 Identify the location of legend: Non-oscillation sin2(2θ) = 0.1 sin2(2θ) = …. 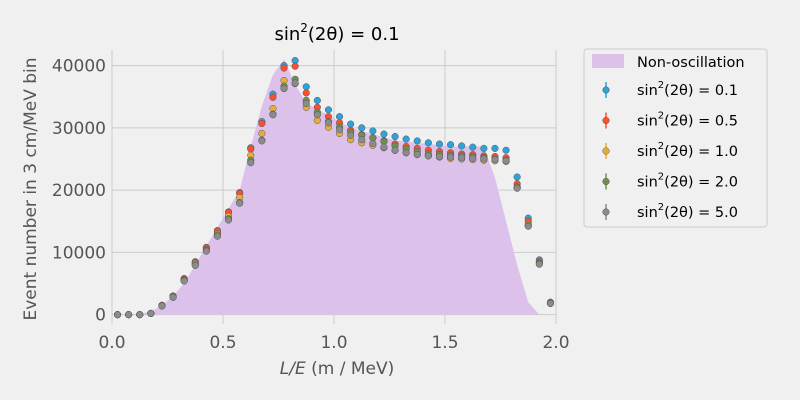
(675, 138).